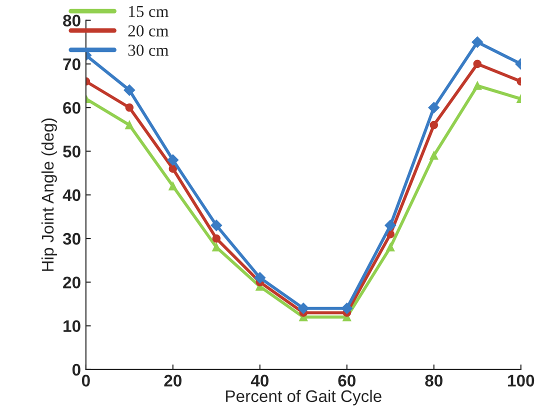  Describe the element at coordinates (71, 152) in the screenshot. I see `y-tick-label: 50` at that location.